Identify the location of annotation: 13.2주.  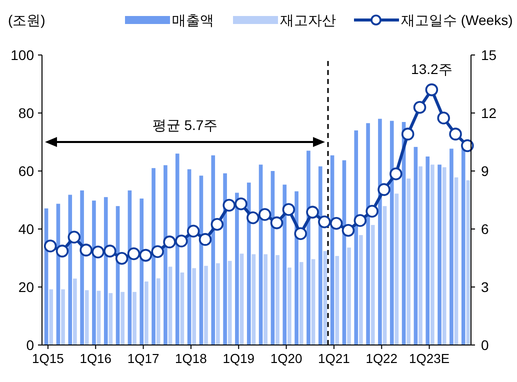
(431, 68).